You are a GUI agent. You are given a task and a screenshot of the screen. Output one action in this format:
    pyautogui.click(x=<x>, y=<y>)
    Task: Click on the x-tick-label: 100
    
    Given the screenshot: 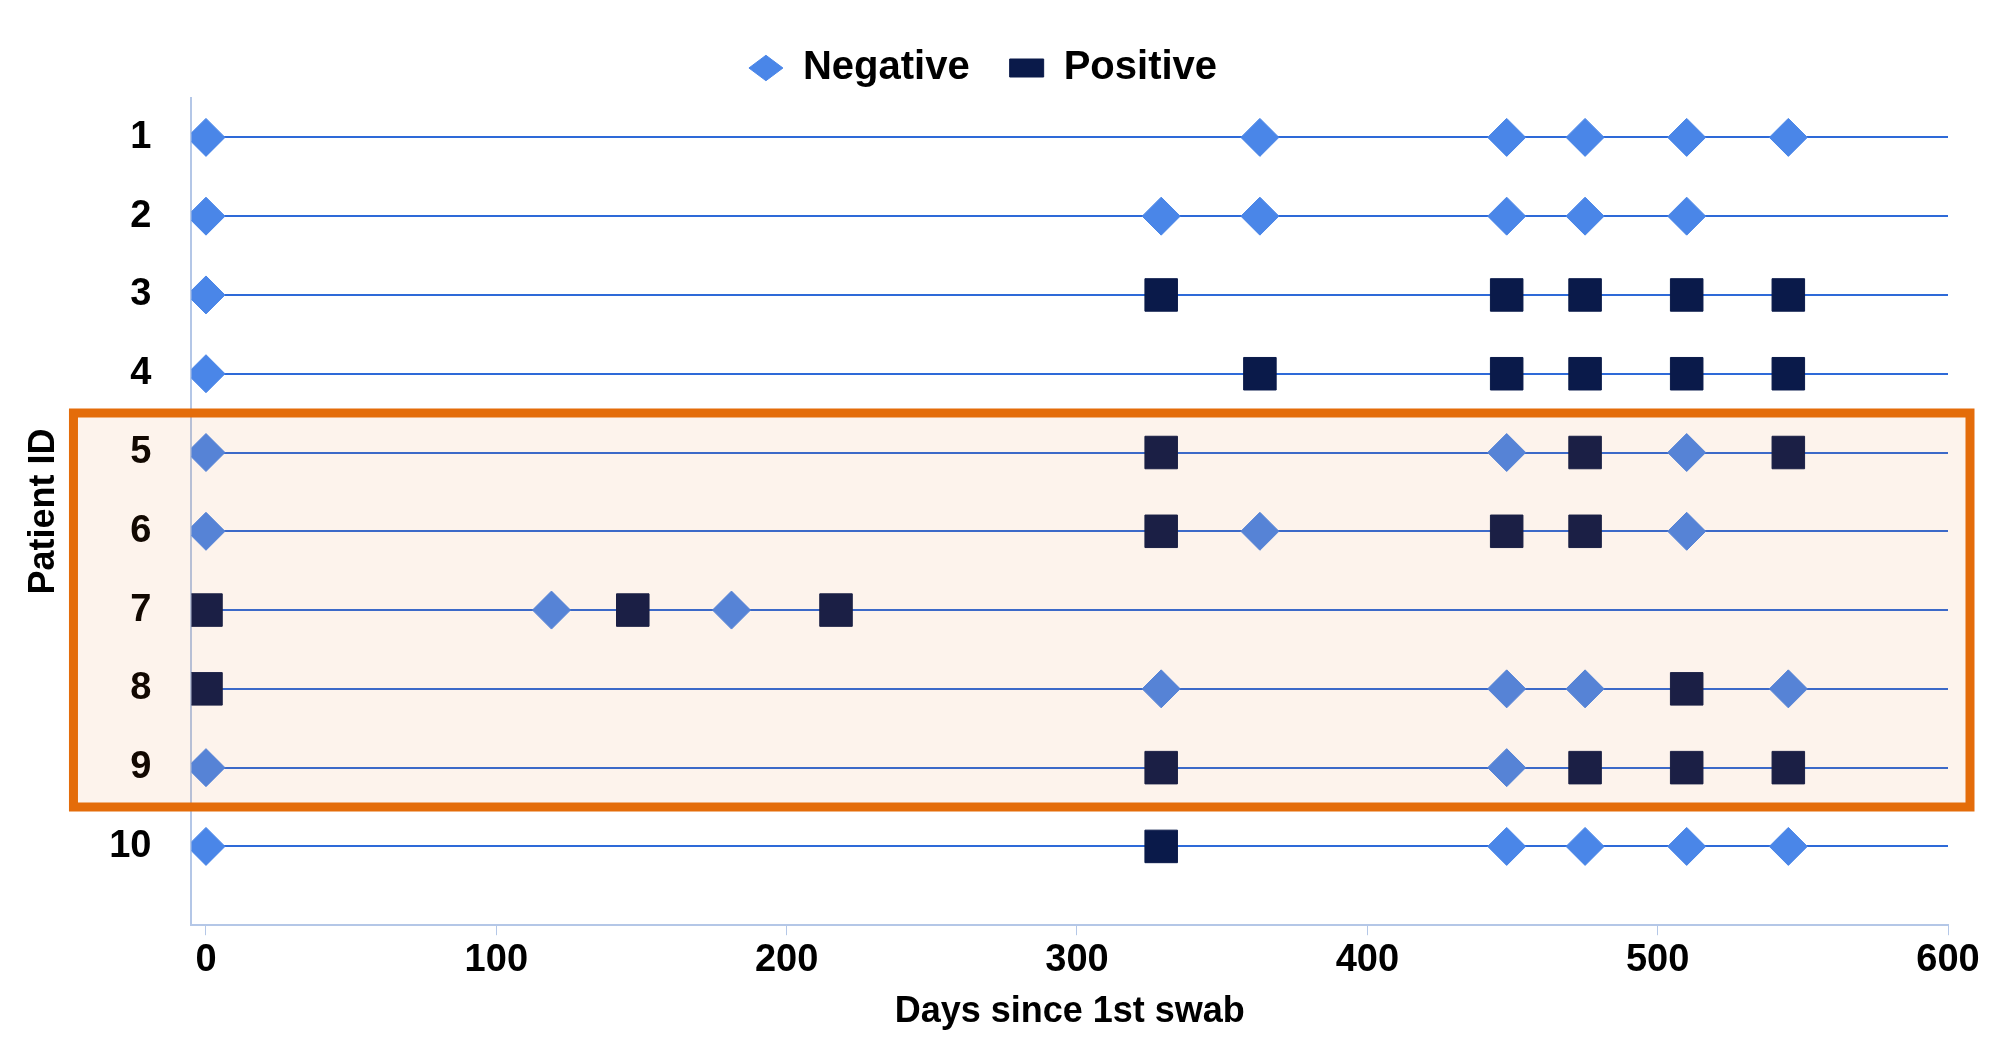 What is the action you would take?
    pyautogui.click(x=496, y=958)
    